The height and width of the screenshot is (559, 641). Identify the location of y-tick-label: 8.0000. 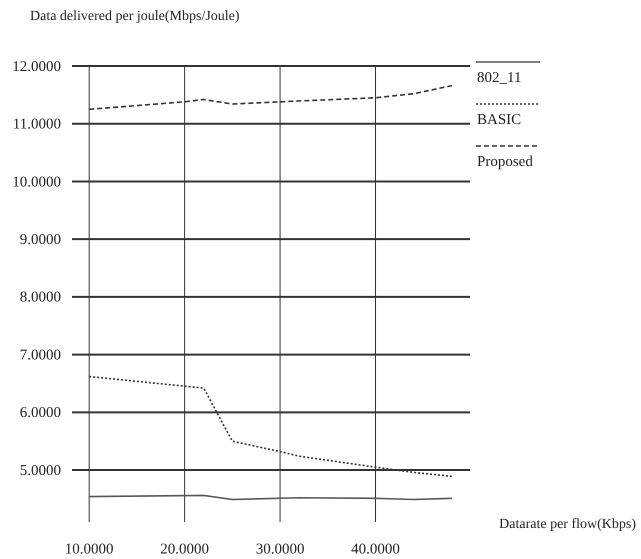
(40, 298).